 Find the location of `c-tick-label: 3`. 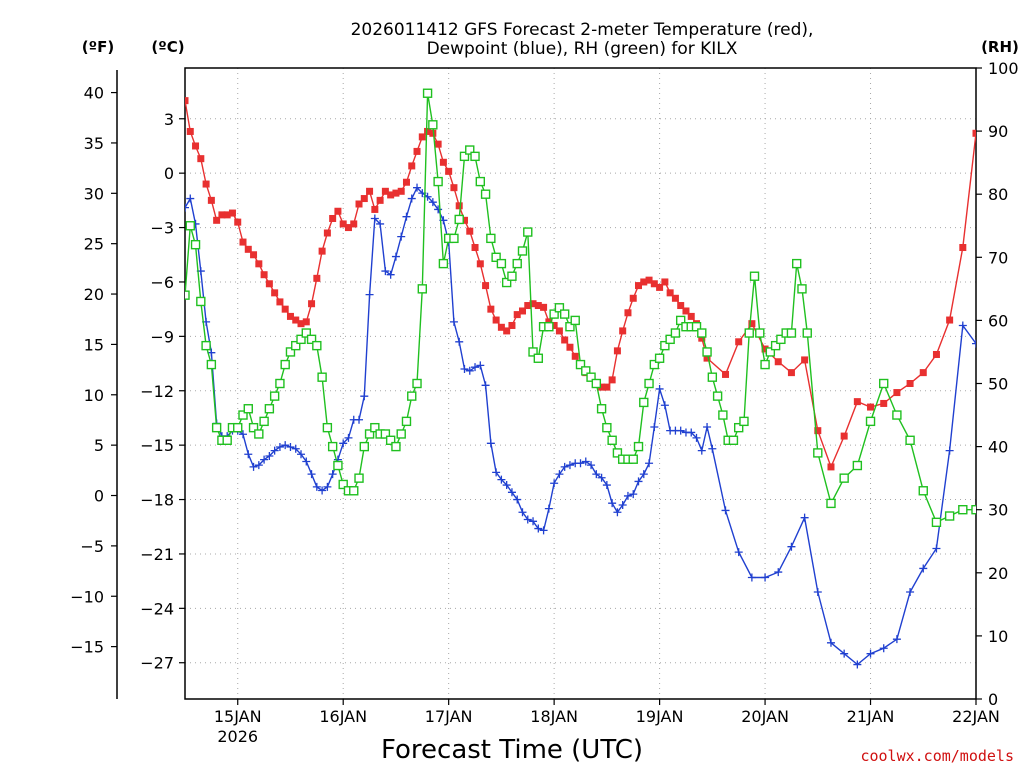

c-tick-label: 3 is located at coordinates (169, 119).